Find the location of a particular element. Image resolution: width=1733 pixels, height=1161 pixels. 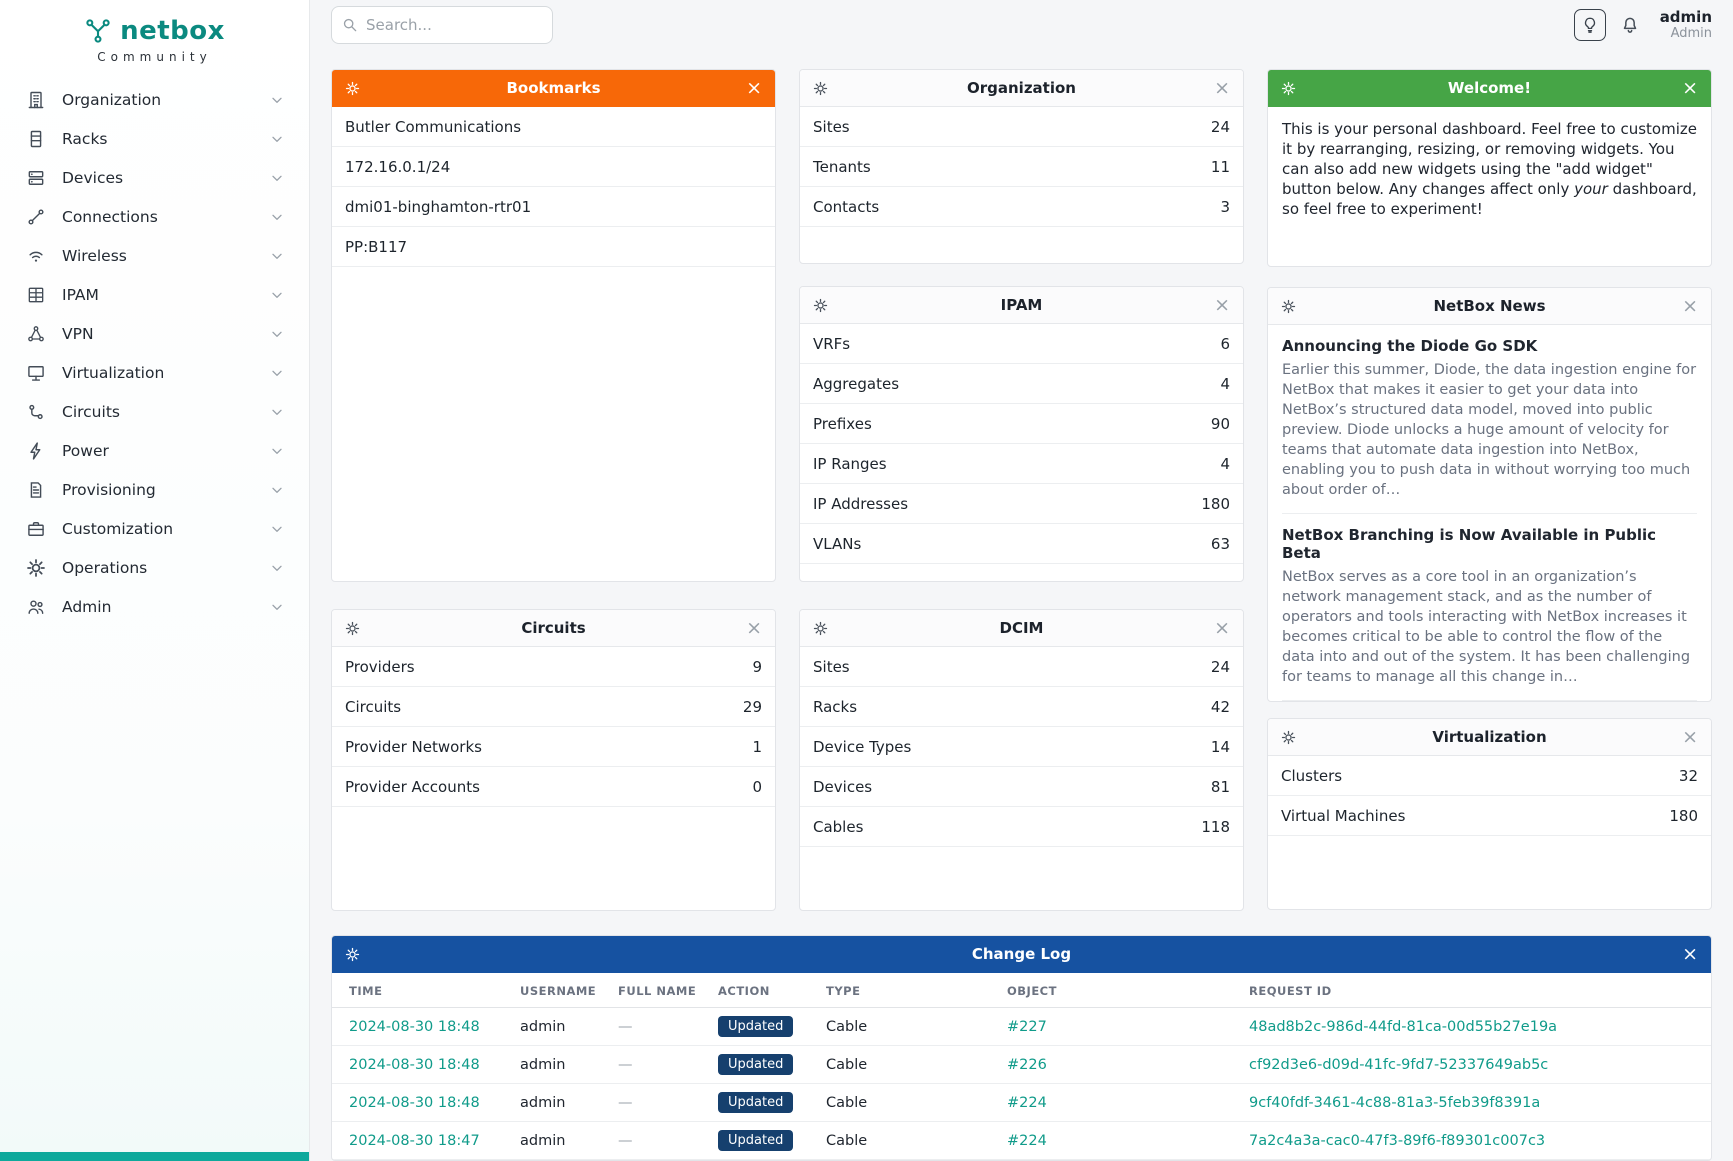

changelog-time-link: 2024-08-30 18:47 is located at coordinates (414, 1140).